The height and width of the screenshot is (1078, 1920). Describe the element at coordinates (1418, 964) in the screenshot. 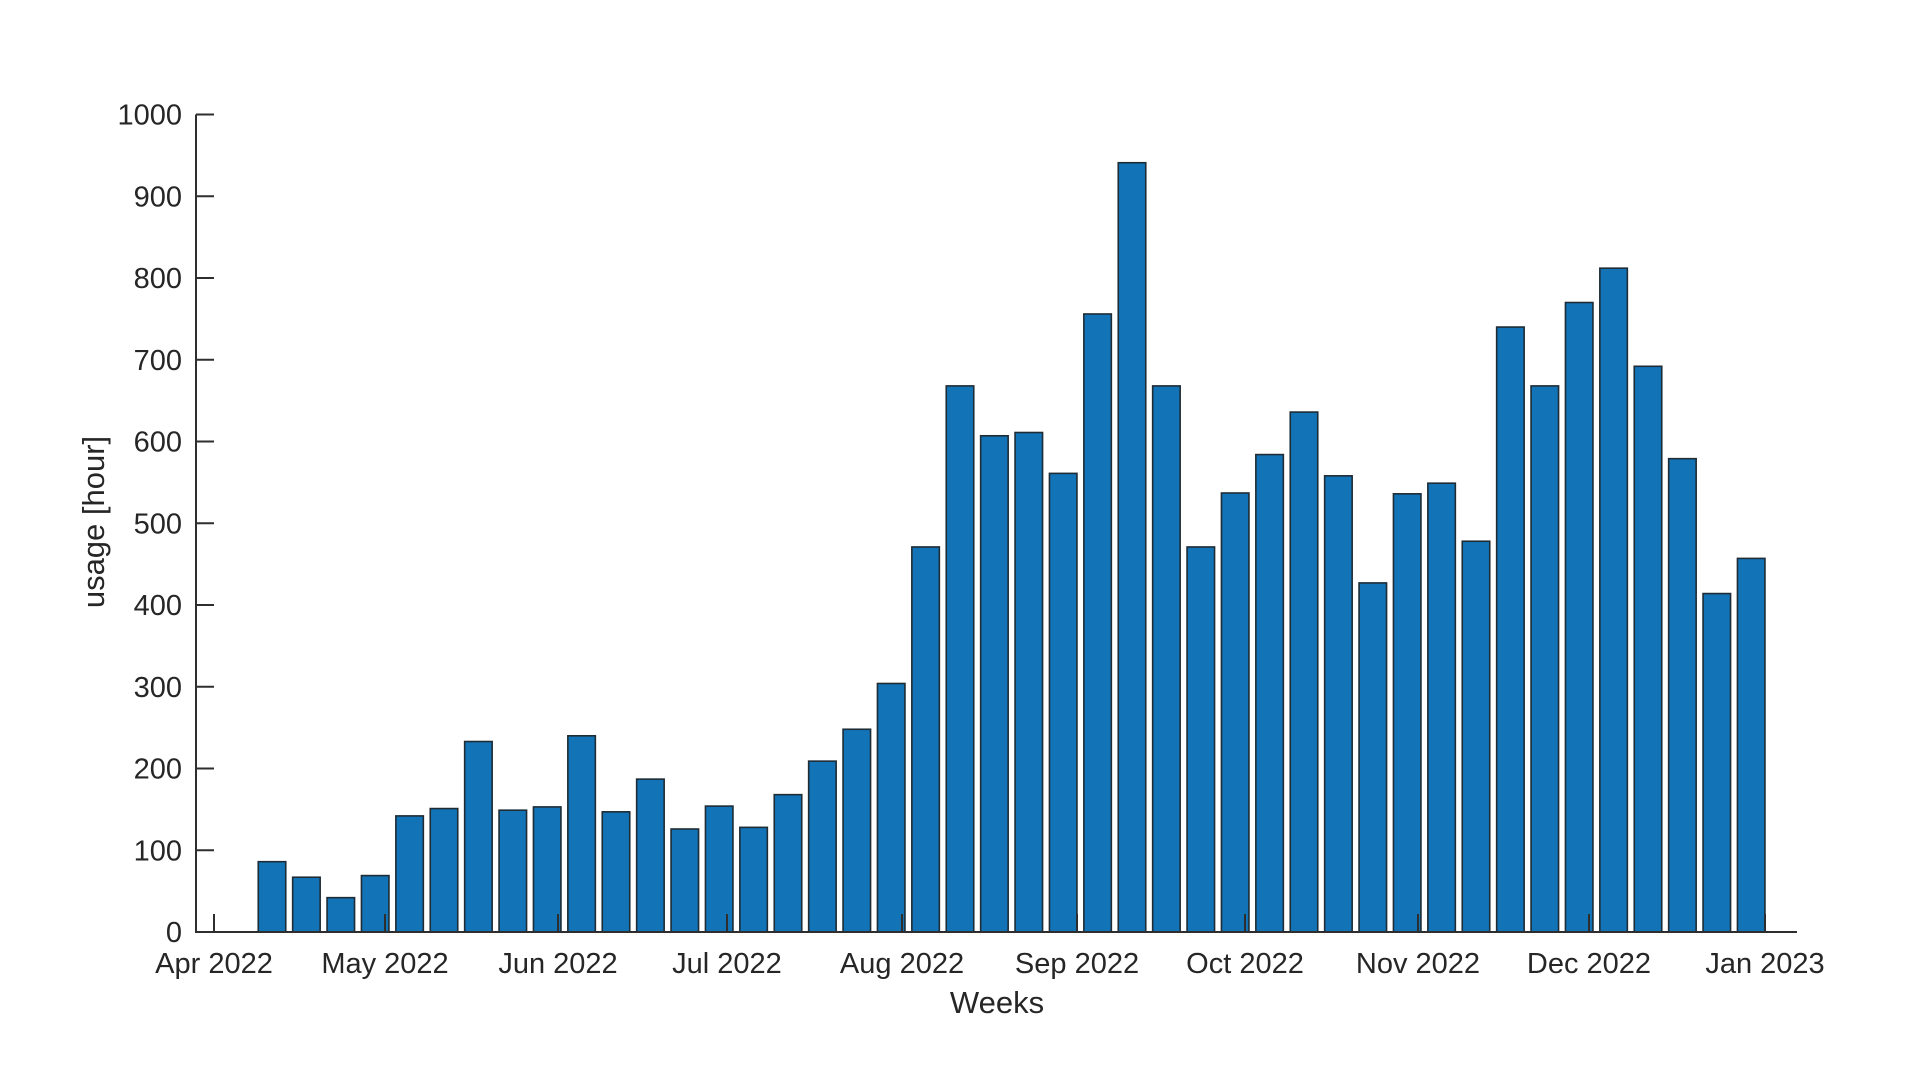

I see `x-tick-label: Nov 2022` at that location.